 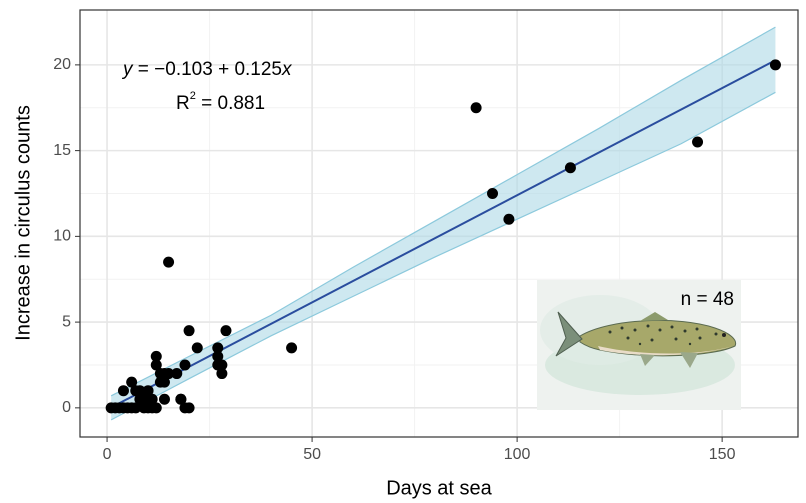 I want to click on fish-belly, so click(x=665, y=351).